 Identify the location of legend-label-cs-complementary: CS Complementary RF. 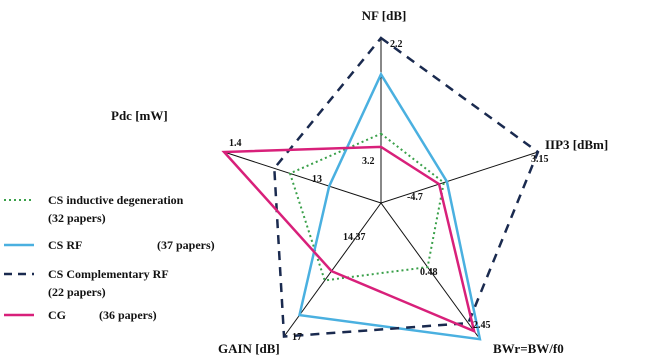
(108, 274).